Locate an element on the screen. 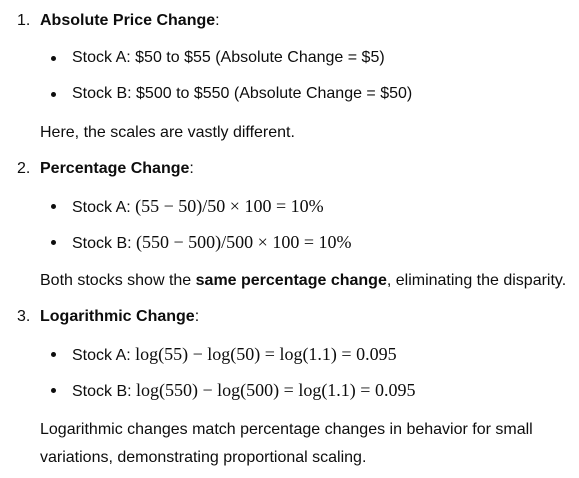 The image size is (579, 478). list-item: Stock B: (550 − 500)/500 × 100 = 10% is located at coordinates (211, 243).